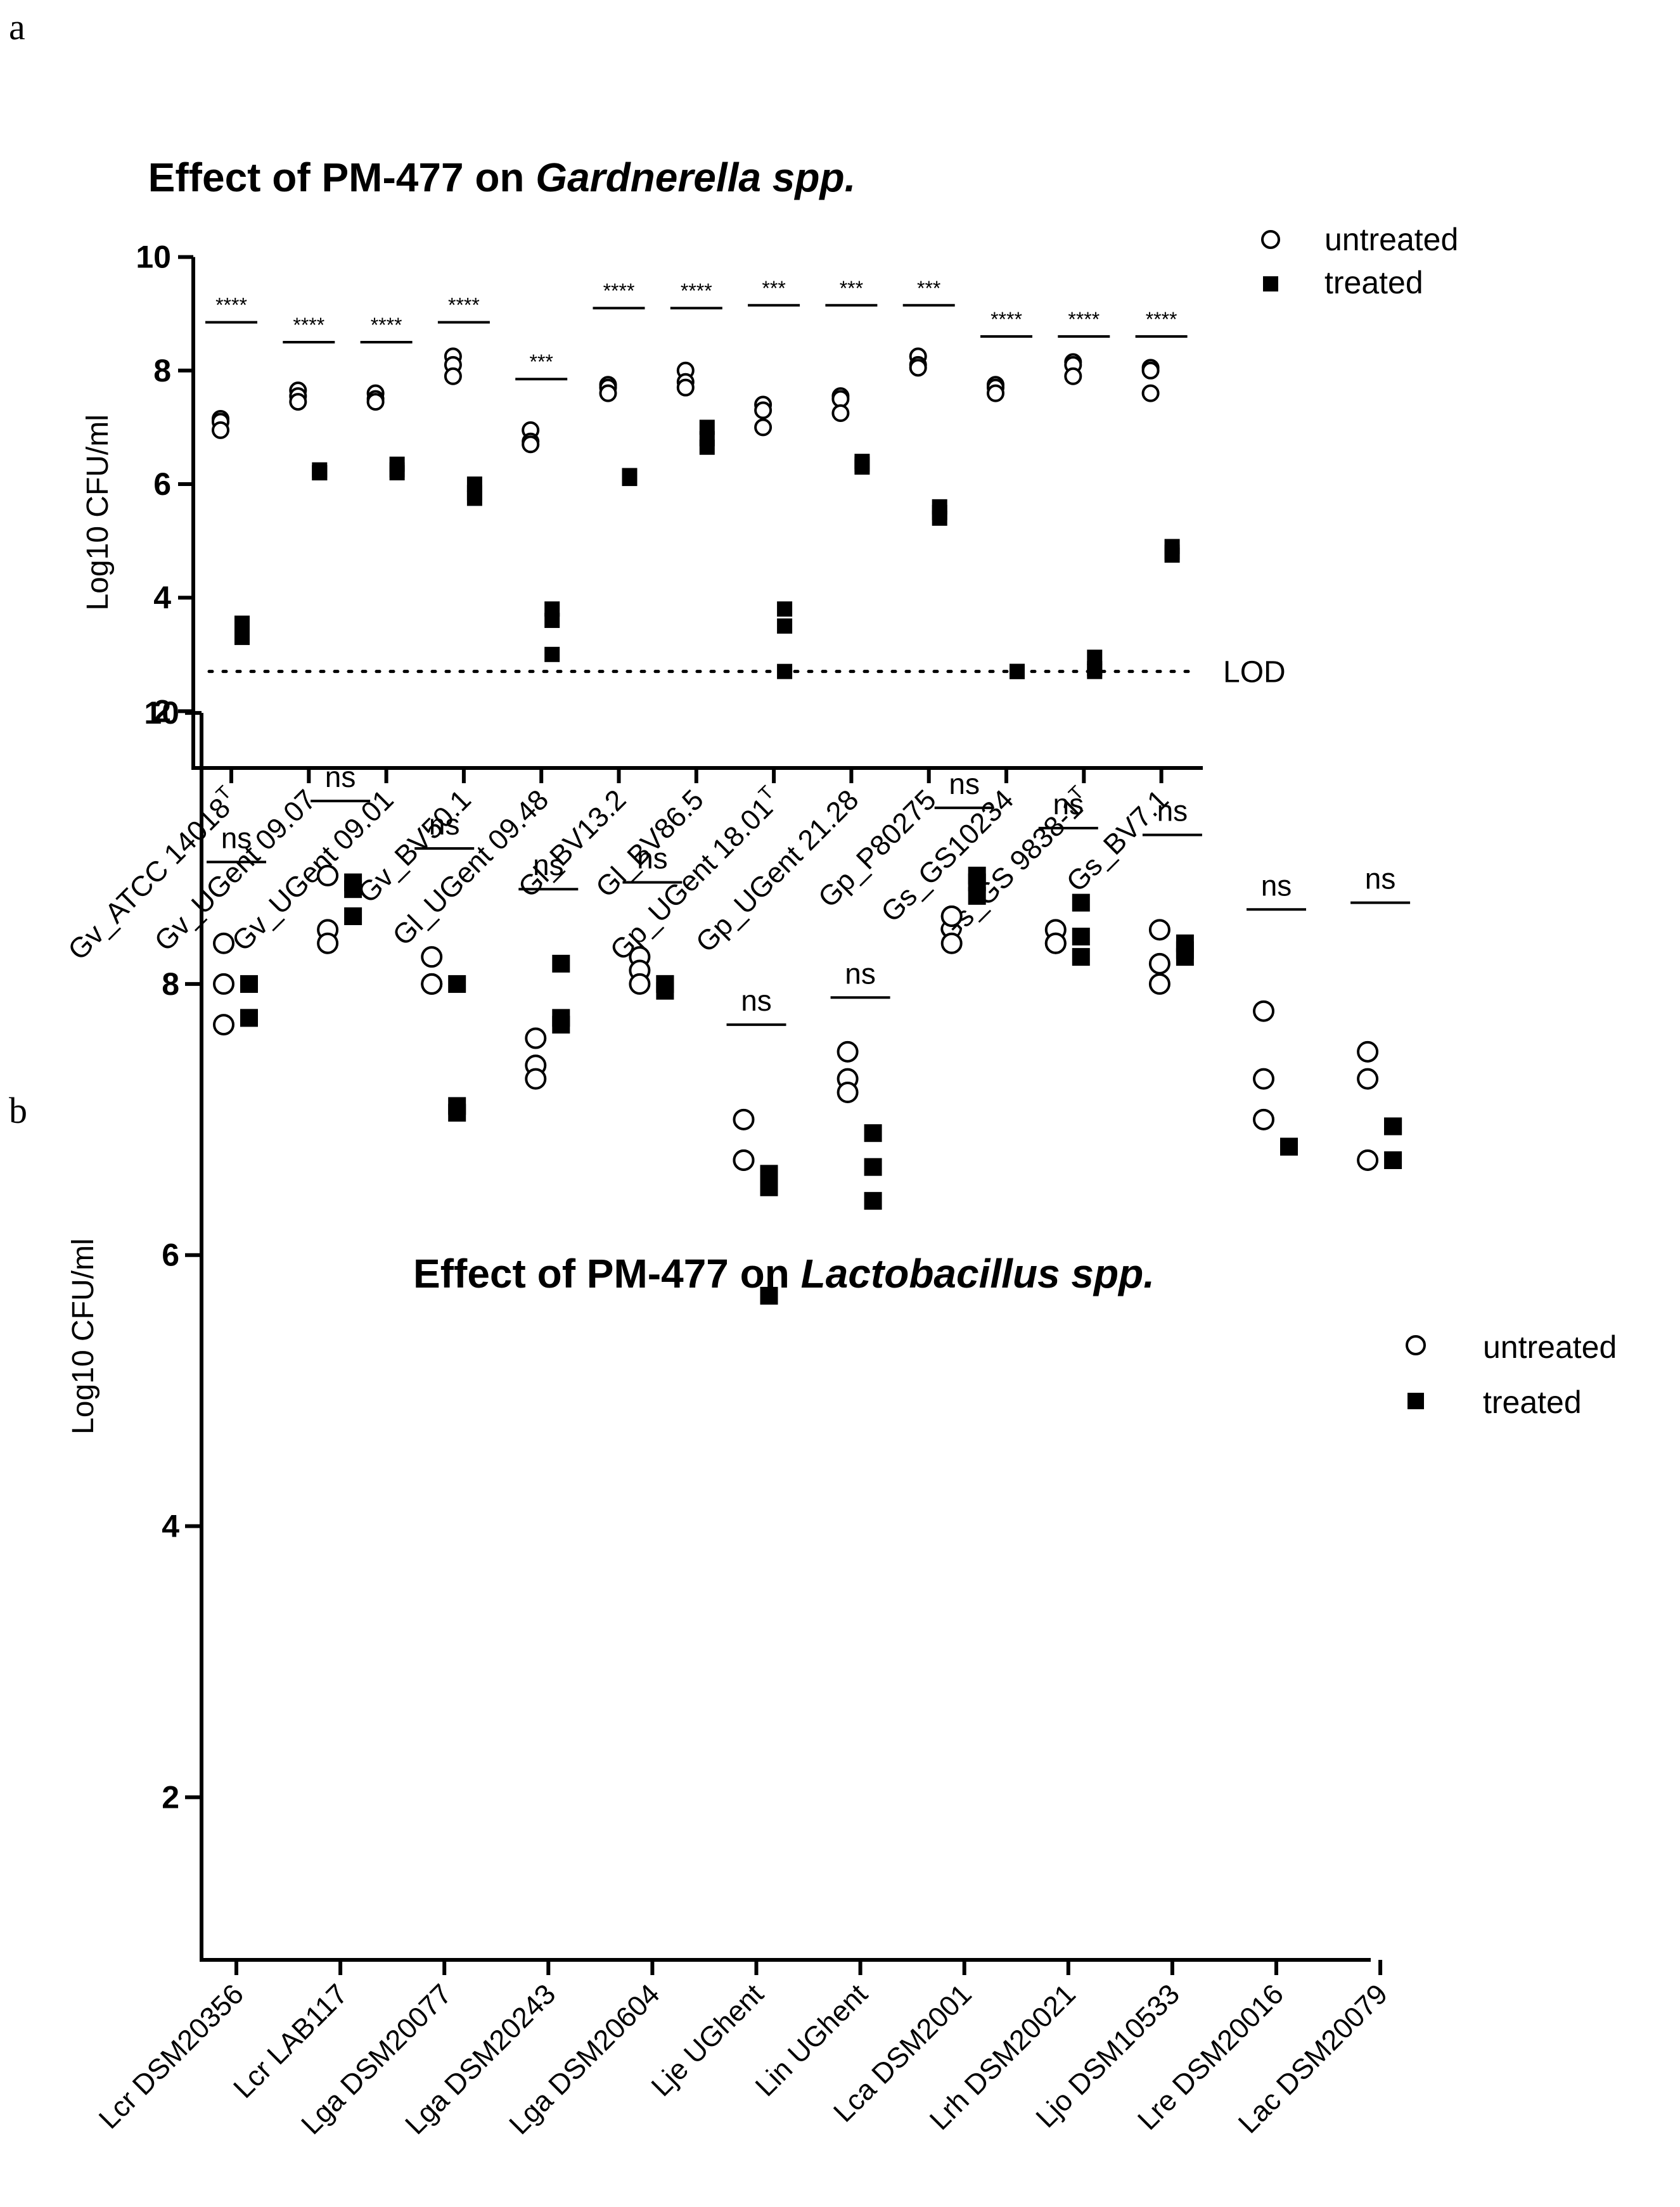 Image resolution: width=1680 pixels, height=2207 pixels. What do you see at coordinates (607, 1273) in the screenshot?
I see `chart-title-b-main: Effect of PM-477 on` at bounding box center [607, 1273].